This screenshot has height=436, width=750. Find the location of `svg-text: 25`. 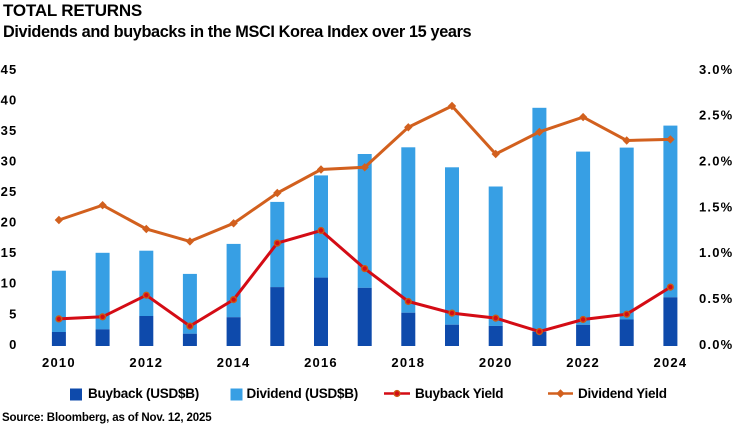

svg-text: 25 is located at coordinates (9, 191).